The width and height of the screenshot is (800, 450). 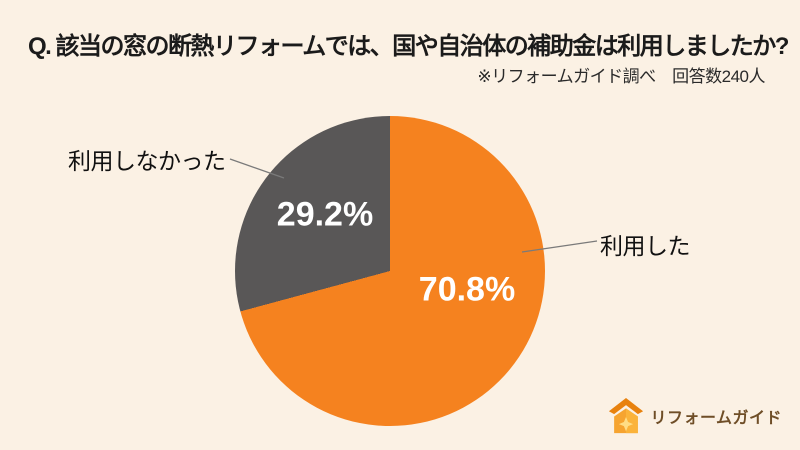 I want to click on question-title: Q. 該当の窓の断熱リフォームでは、国や自治体の補助金は利用しましたか?, so click(x=408, y=46).